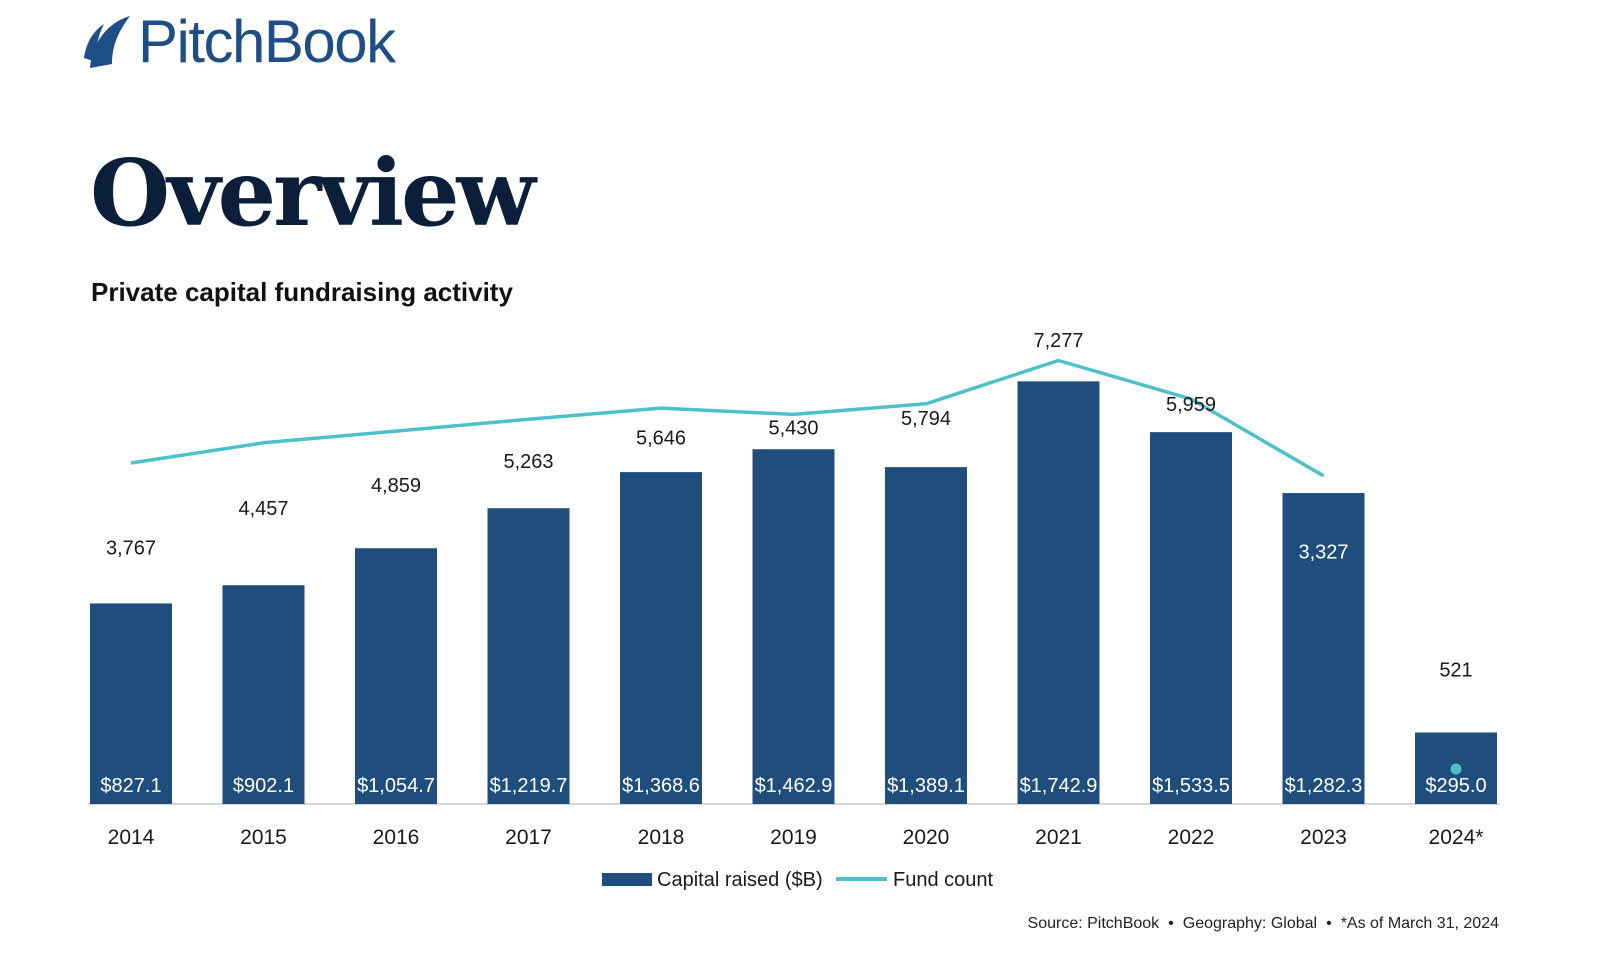  What do you see at coordinates (661, 439) in the screenshot?
I see `fund-count-label: 5,646` at bounding box center [661, 439].